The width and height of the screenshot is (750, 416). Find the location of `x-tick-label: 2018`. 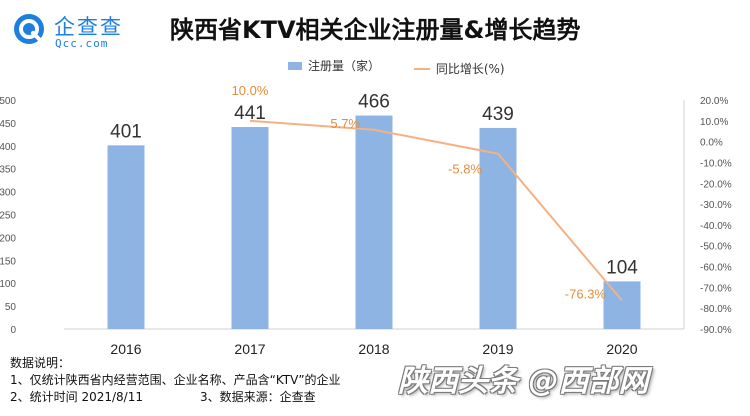

x-tick-label: 2018 is located at coordinates (373, 349).